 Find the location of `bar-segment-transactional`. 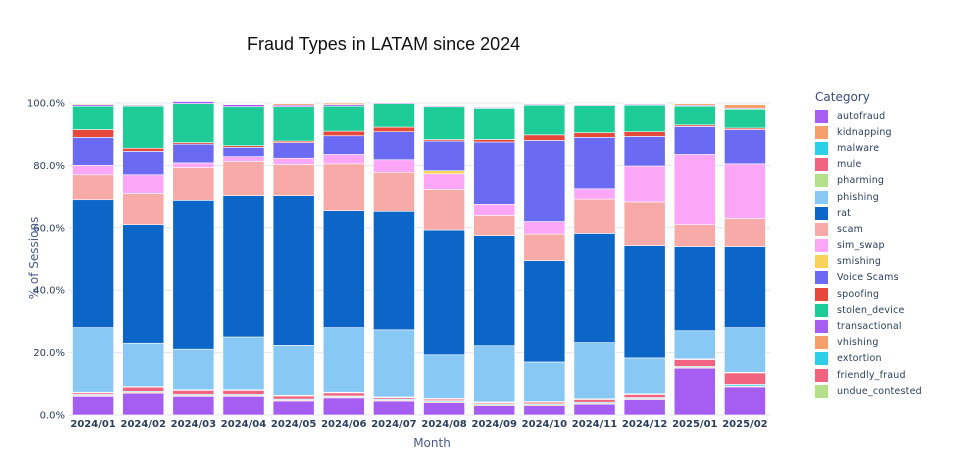

bar-segment-transactional is located at coordinates (243, 106).